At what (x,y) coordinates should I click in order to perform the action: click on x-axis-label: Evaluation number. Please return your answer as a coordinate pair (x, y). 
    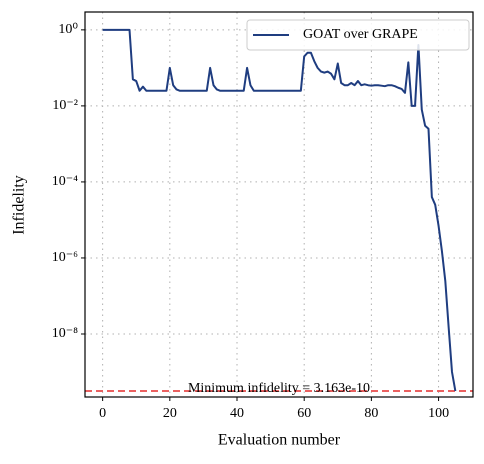
    Looking at the image, I should click on (279, 440).